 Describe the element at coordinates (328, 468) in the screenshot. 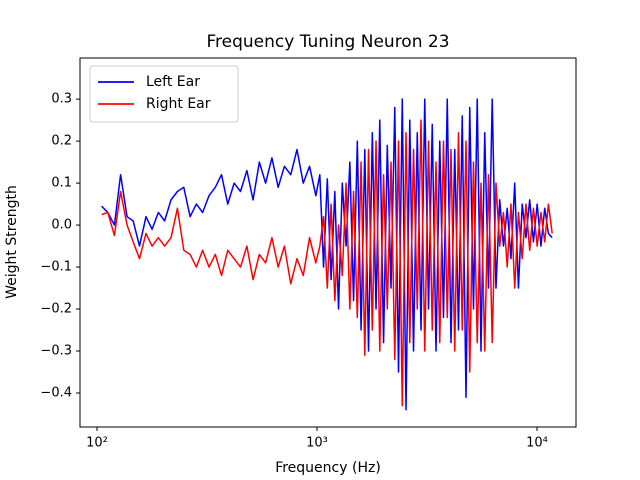

I see `x-axis-label: Frequency (Hz)` at that location.